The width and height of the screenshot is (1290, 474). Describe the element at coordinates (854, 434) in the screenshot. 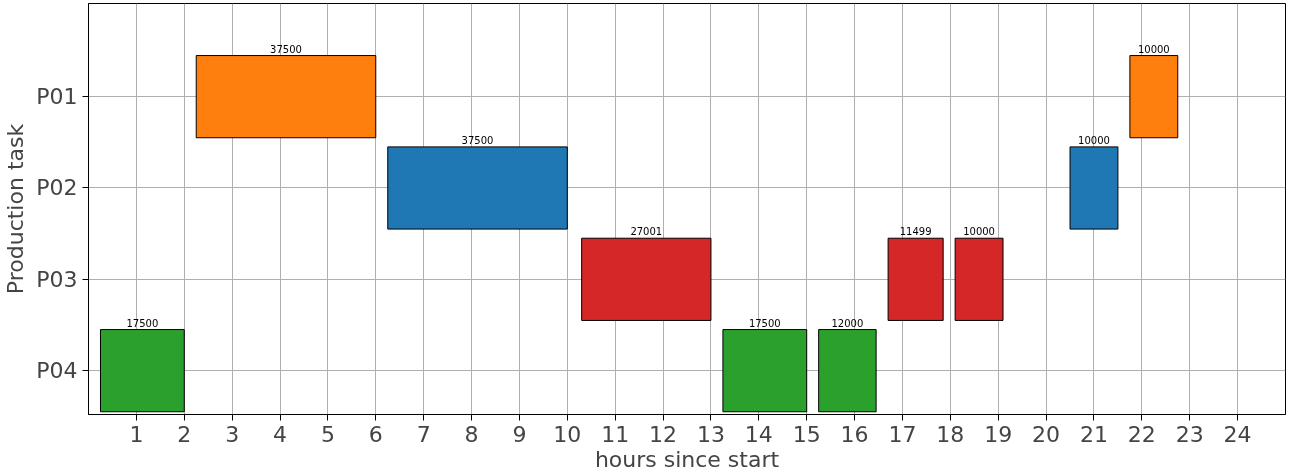

I see `x-tick-label: 16` at that location.